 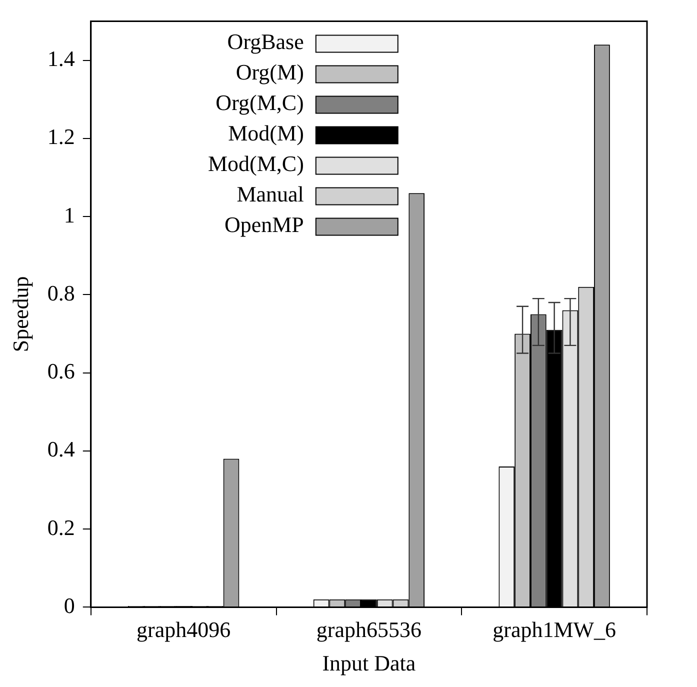 I want to click on y-tick-label: 0.6, so click(x=61, y=371).